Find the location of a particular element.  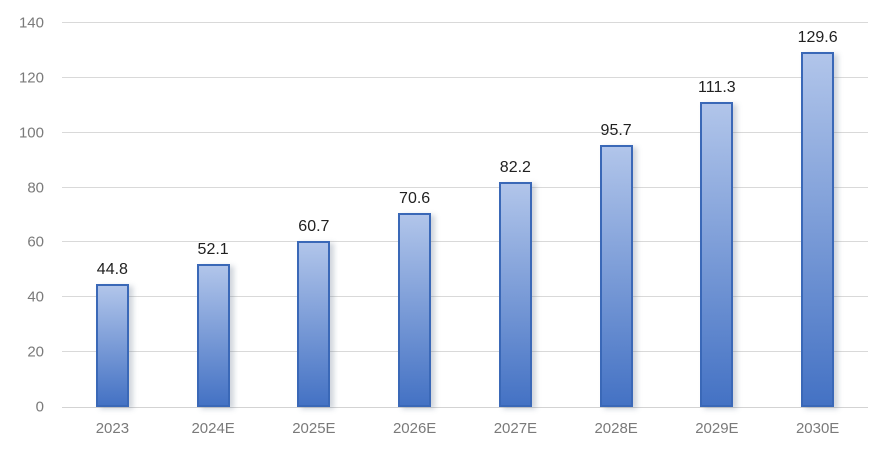

data-label: 52.1 is located at coordinates (213, 250).